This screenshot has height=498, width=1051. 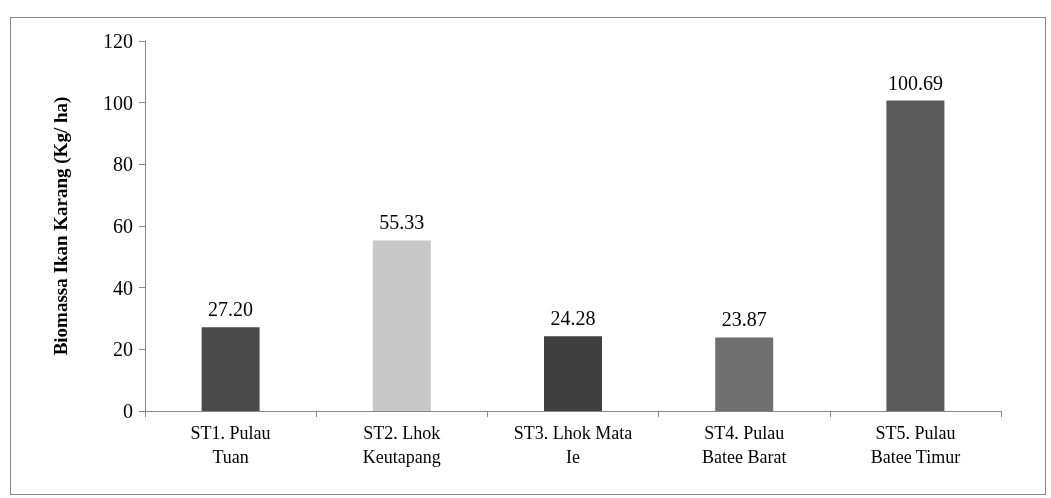 I want to click on y-tick-label: 120, so click(x=118, y=41).